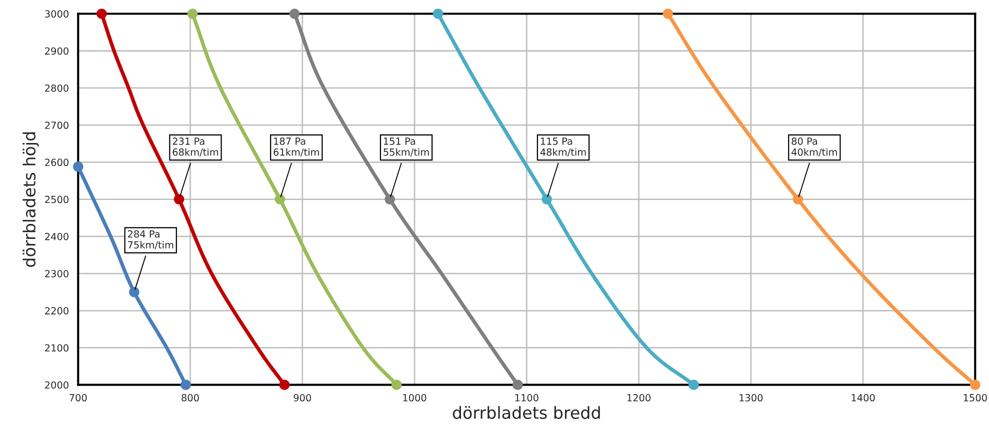 This screenshot has height=430, width=989. I want to click on y-axis-title: dörrbladets höjd, so click(30, 199).